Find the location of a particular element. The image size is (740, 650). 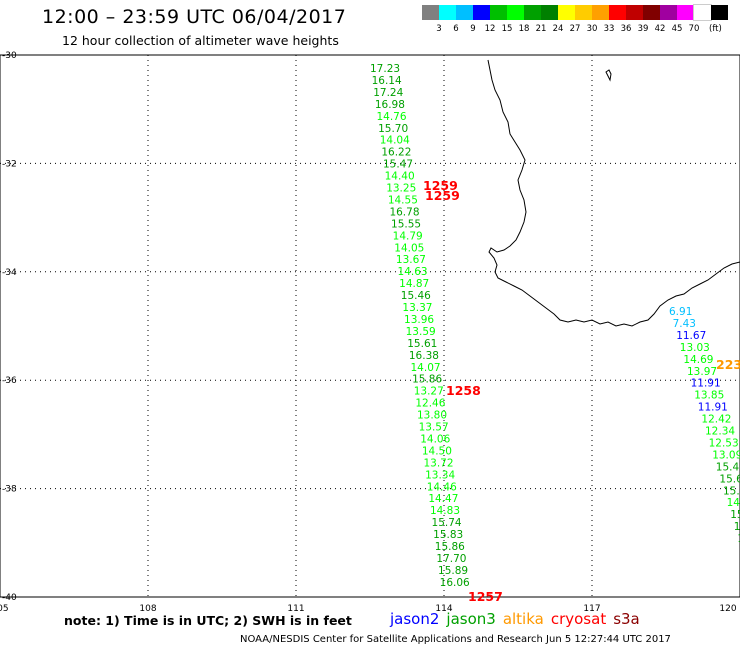

wave-height-label: 13.37 is located at coordinates (417, 308).